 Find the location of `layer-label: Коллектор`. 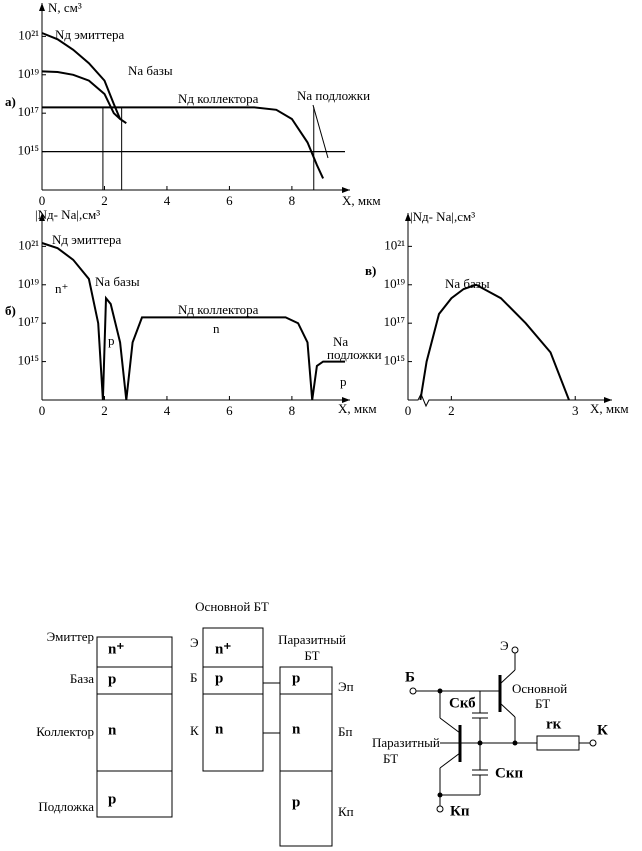

layer-label: Коллектор is located at coordinates (65, 731).